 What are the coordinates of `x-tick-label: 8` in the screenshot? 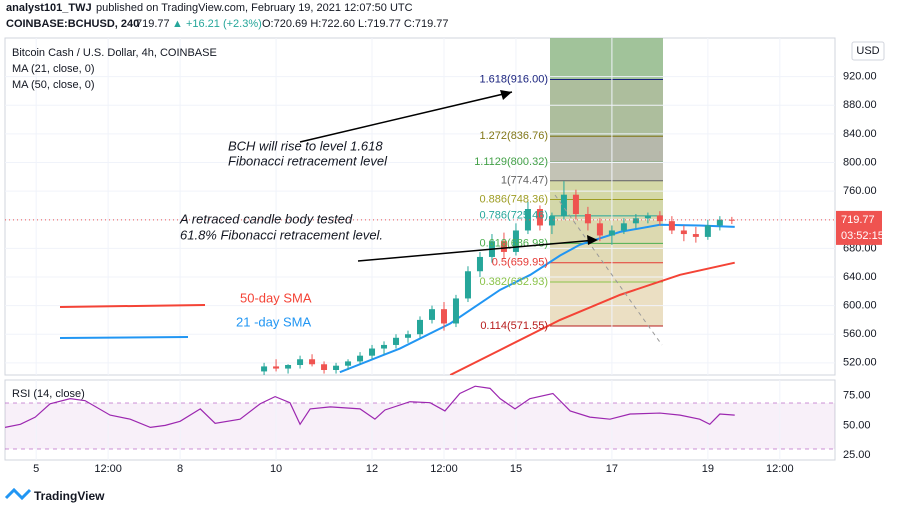 It's located at (180, 469).